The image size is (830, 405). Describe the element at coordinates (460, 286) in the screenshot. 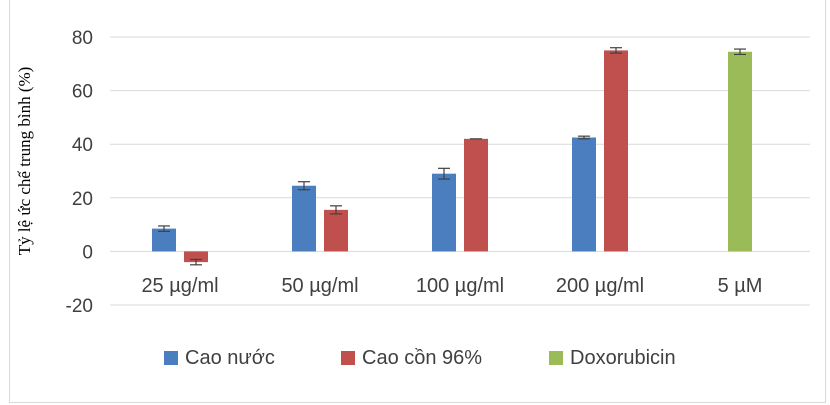

I see `x-category-label: 100 µg/ml` at that location.